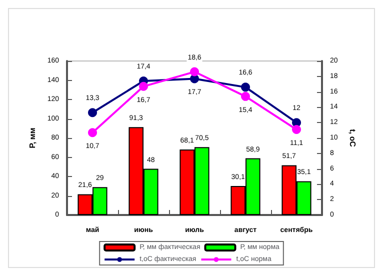 The width and height of the screenshot is (381, 274). What do you see at coordinates (353, 138) in the screenshot?
I see `y2-axis-title: t, oC` at bounding box center [353, 138].